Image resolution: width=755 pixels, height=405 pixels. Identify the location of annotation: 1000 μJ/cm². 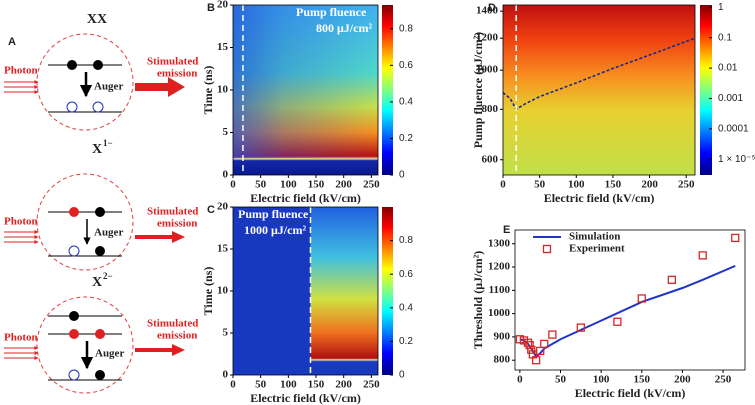
(275, 230).